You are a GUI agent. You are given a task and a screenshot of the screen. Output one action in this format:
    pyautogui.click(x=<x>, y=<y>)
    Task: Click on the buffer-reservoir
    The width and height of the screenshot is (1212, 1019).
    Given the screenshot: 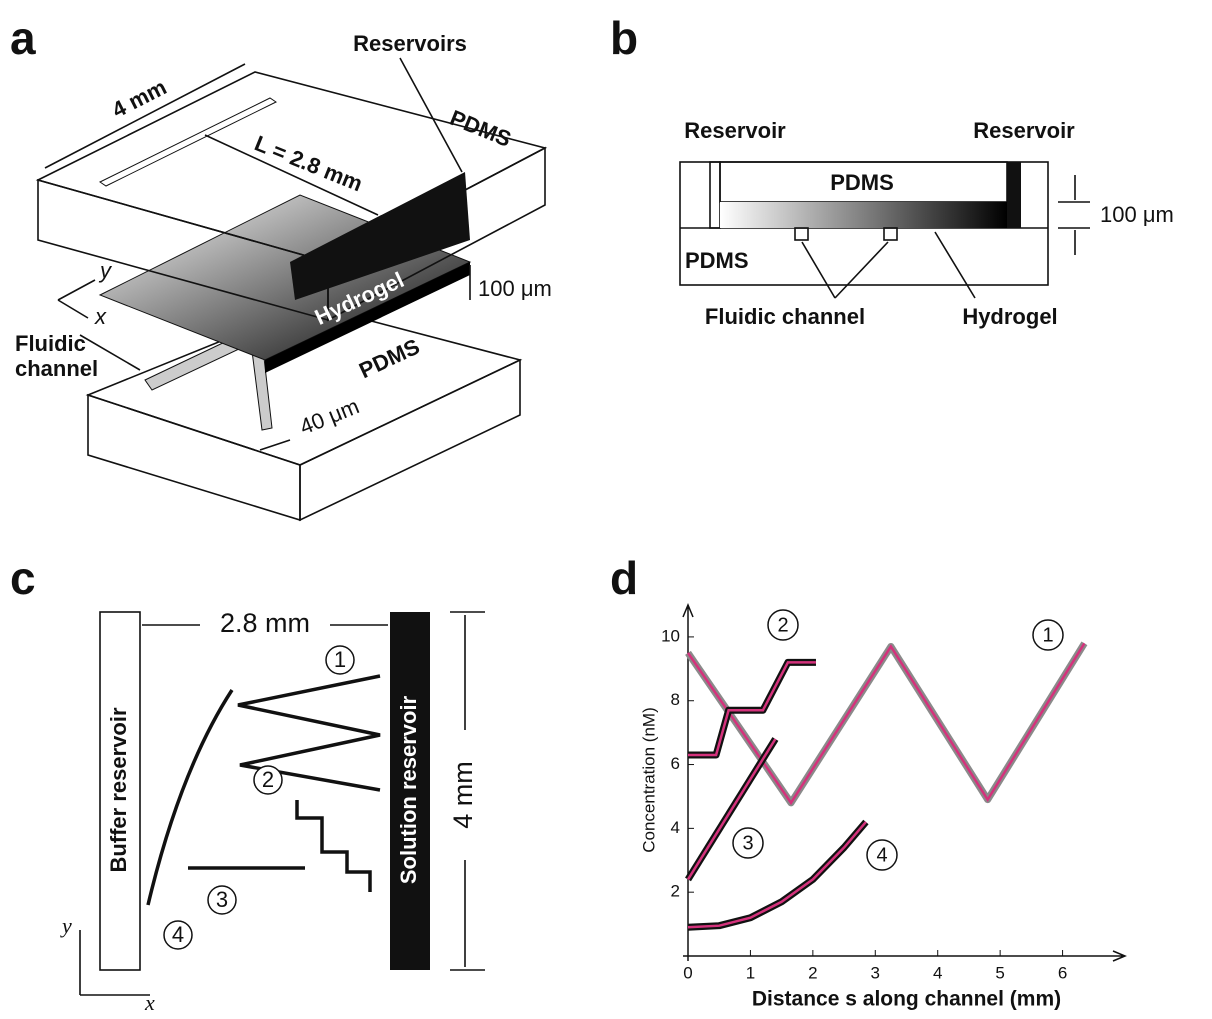 What is the action you would take?
    pyautogui.click(x=120, y=791)
    